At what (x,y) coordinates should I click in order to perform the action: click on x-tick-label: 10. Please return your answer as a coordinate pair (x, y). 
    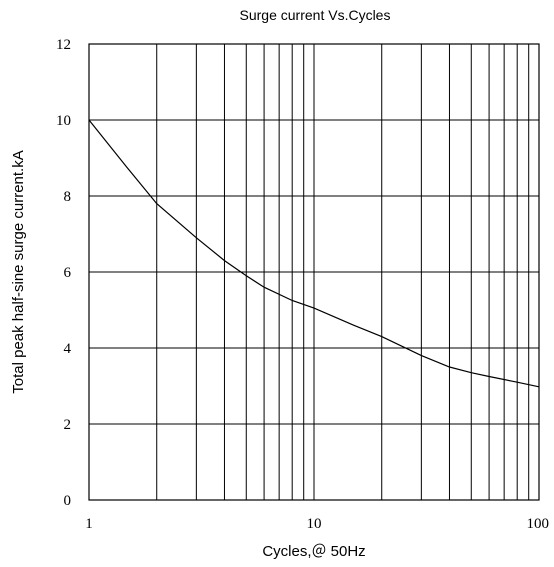
    Looking at the image, I should click on (314, 524).